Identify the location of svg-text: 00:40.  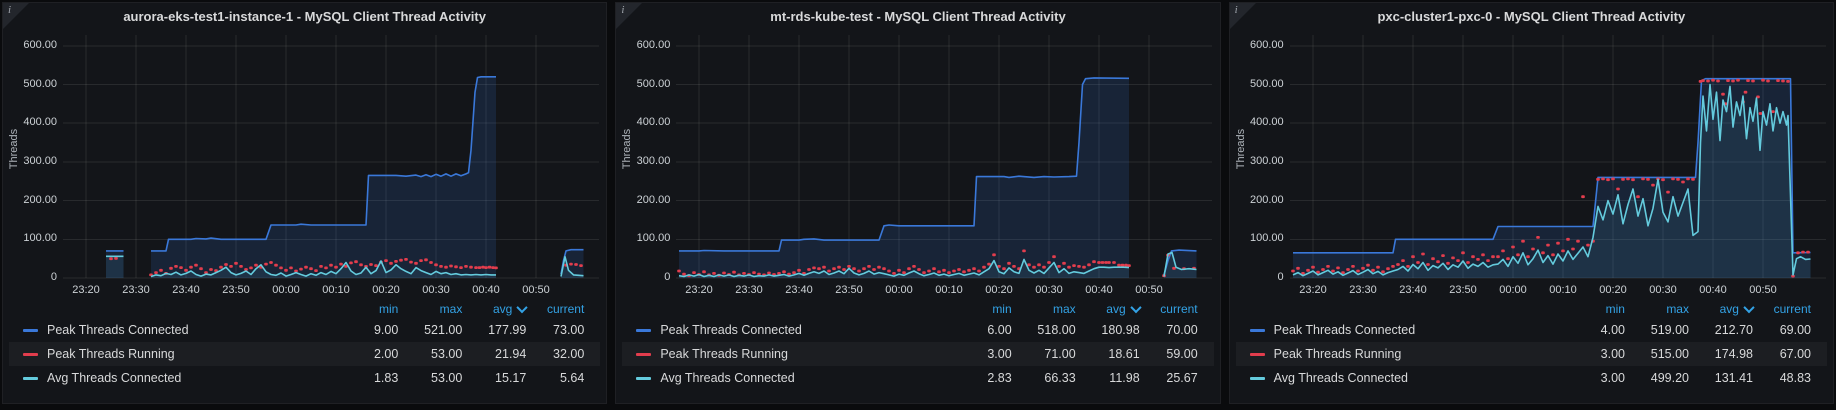
(1100, 290).